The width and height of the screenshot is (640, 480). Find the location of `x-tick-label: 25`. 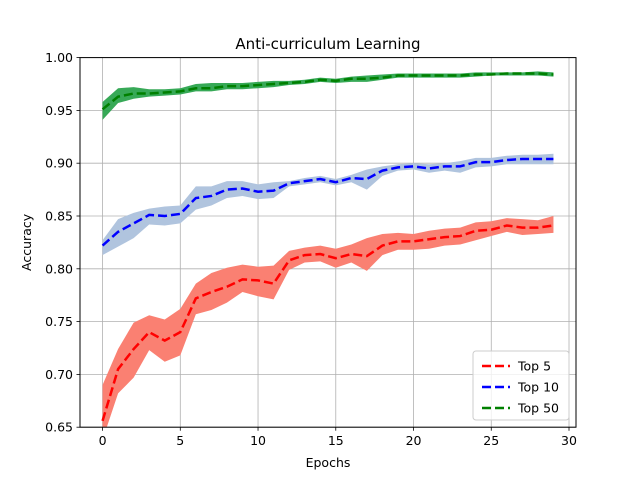

x-tick-label: 25 is located at coordinates (491, 440).